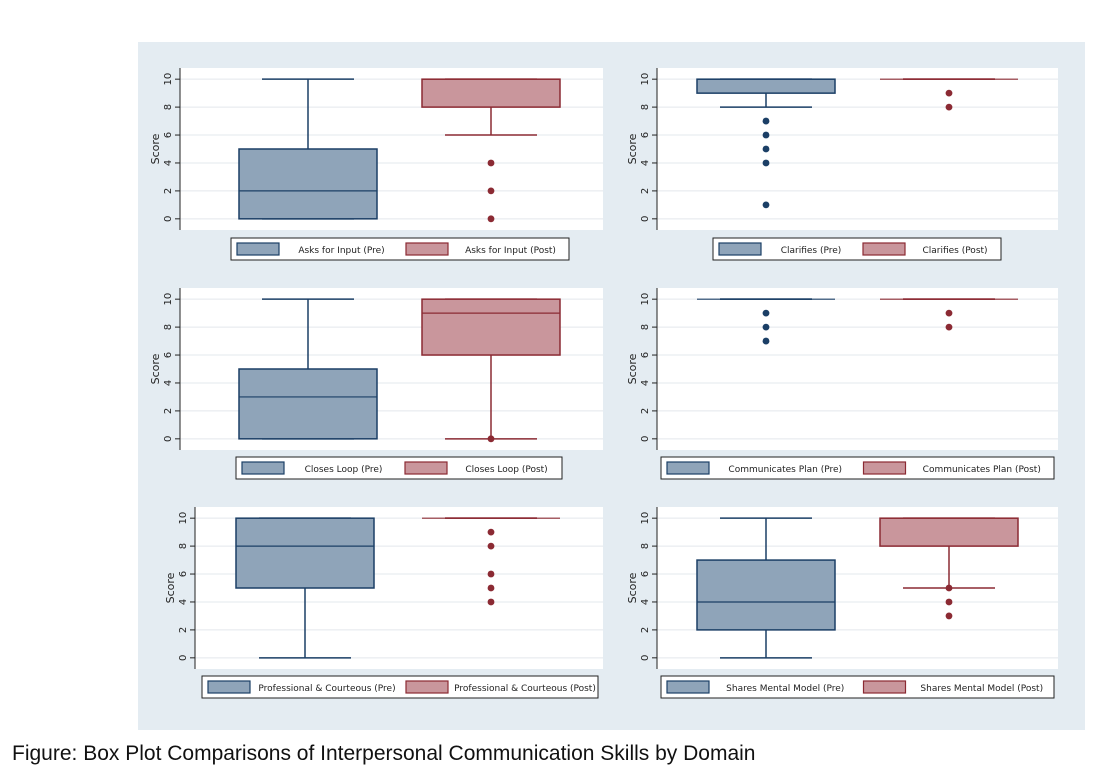 The image size is (1098, 784). What do you see at coordinates (981, 689) in the screenshot?
I see `legend-label: Shares Mental Model (Post)` at bounding box center [981, 689].